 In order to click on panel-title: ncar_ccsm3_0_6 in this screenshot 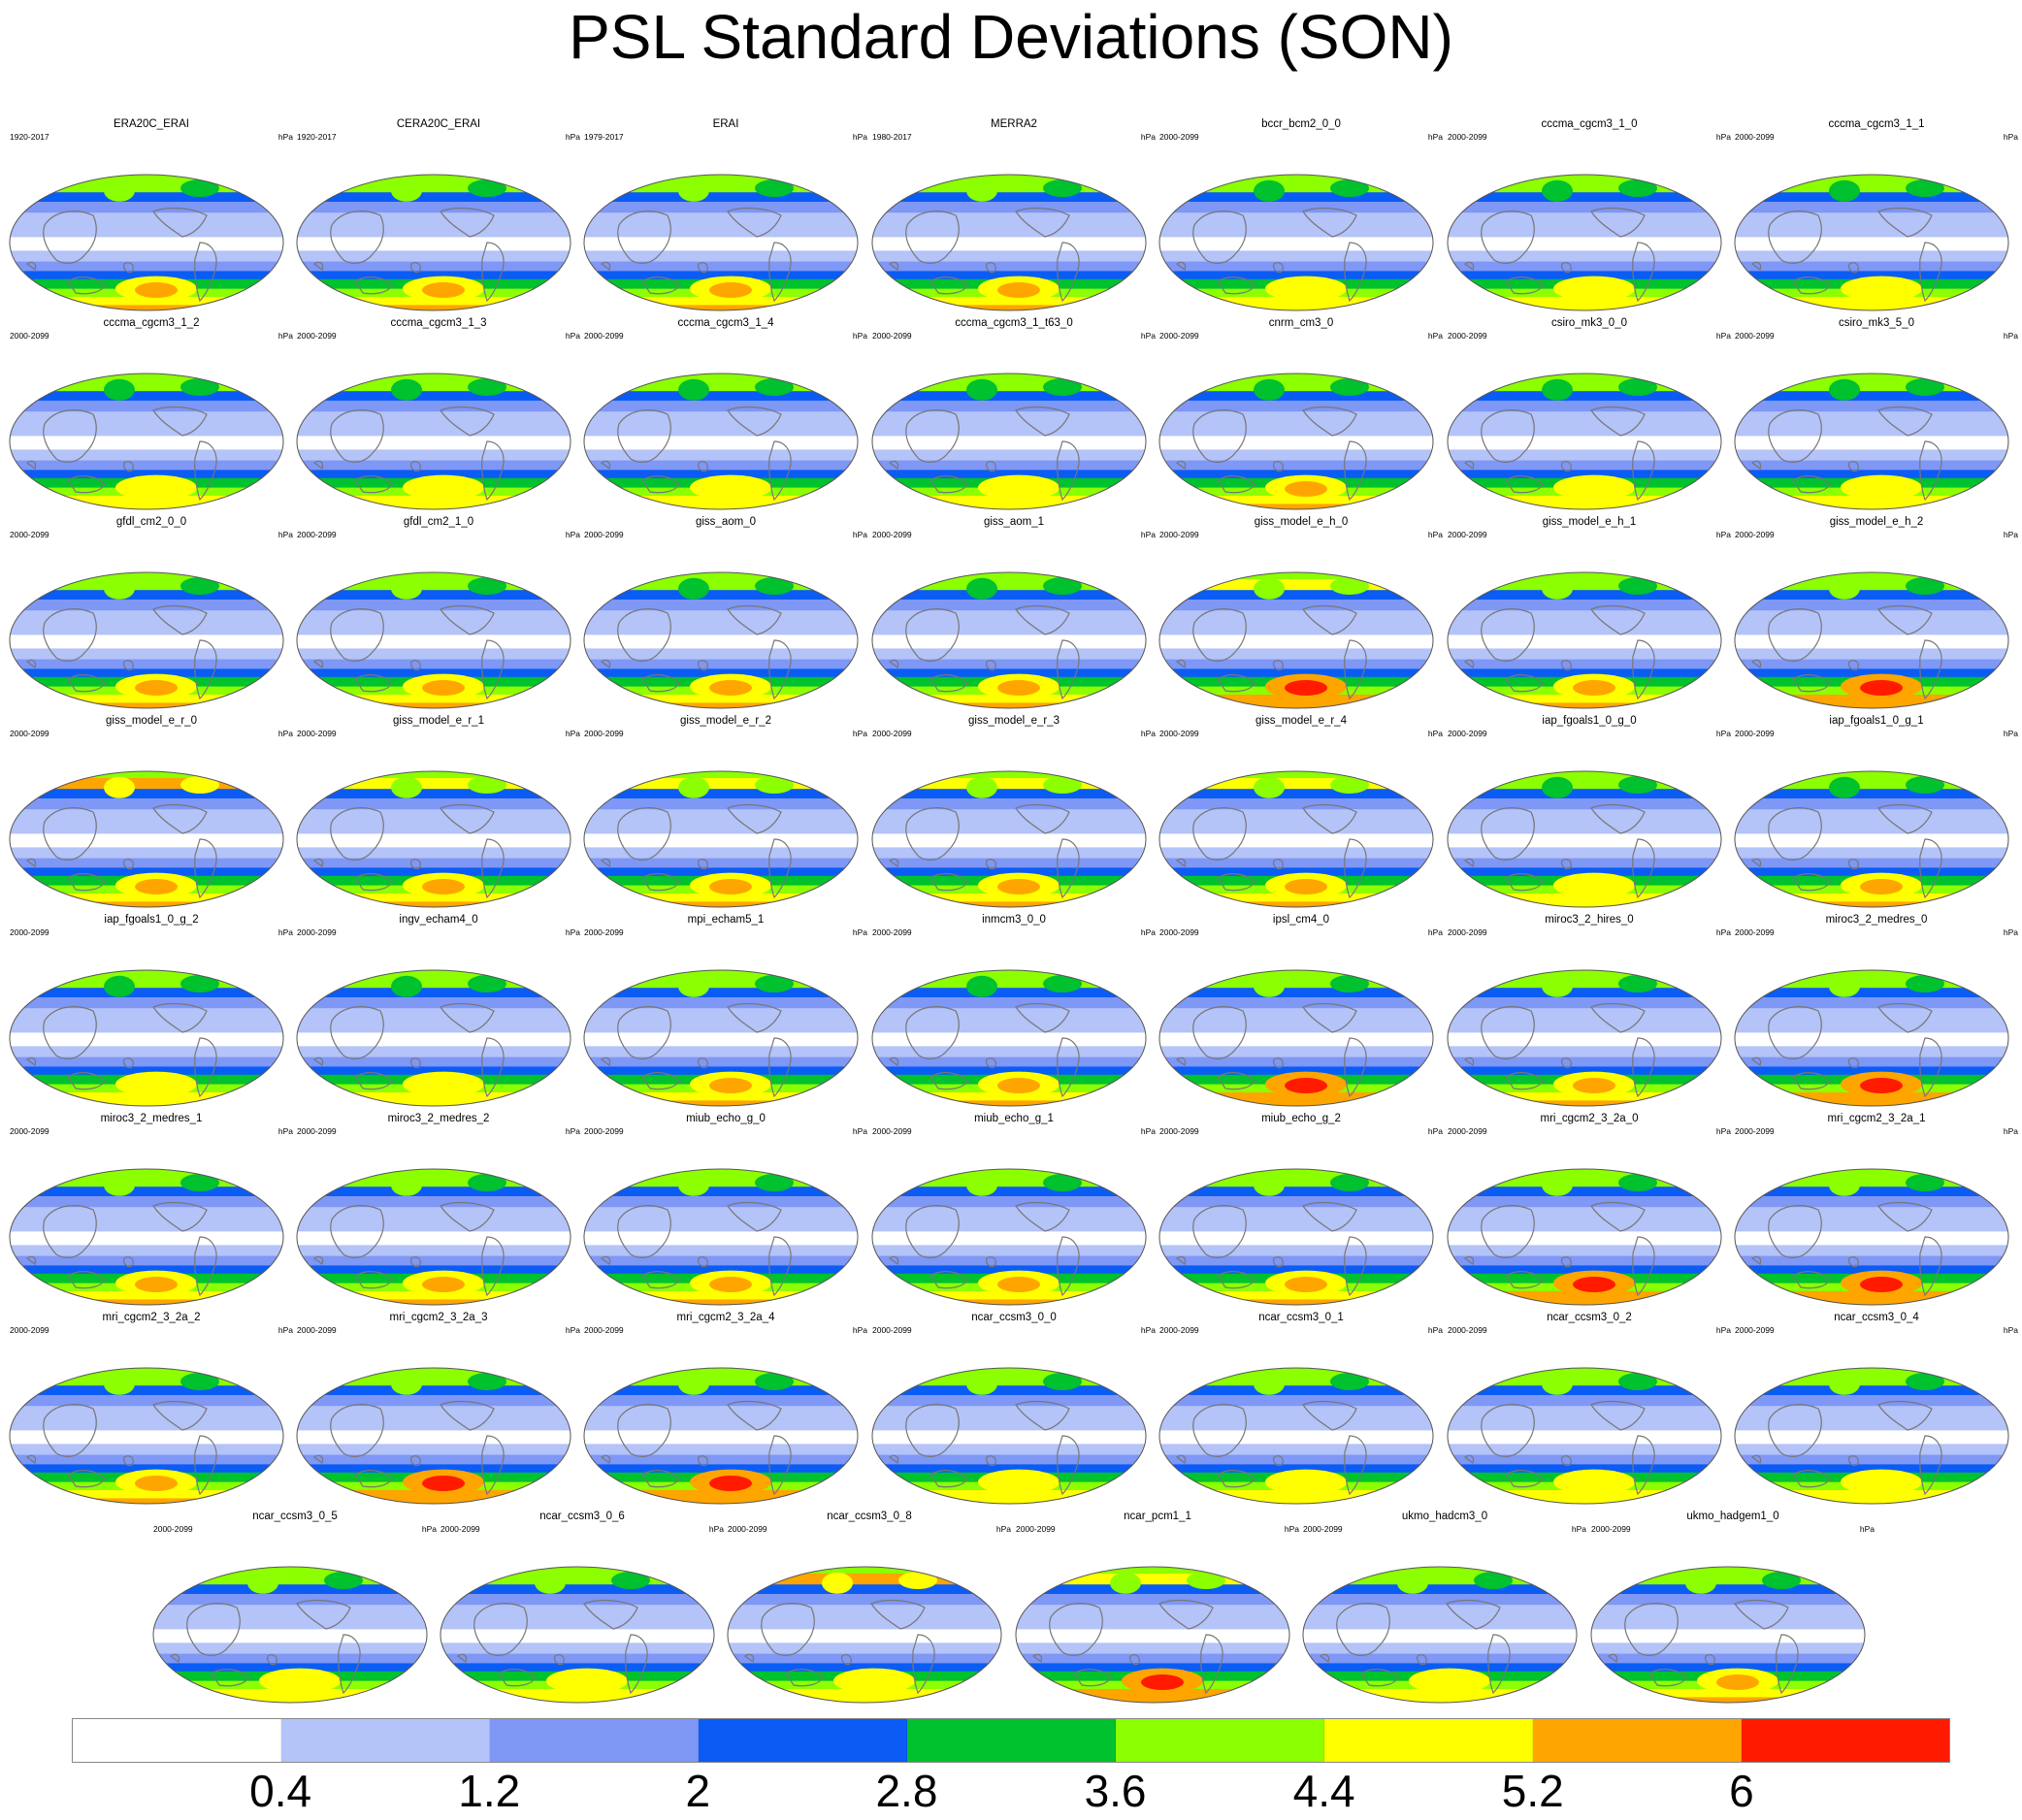, I will do `click(582, 1516)`.